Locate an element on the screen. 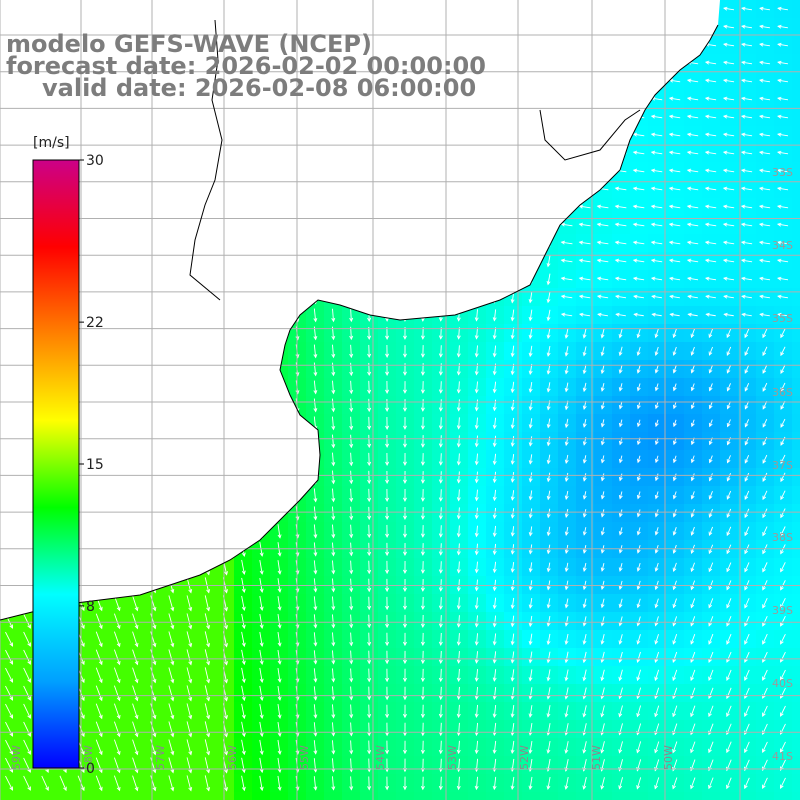  lat-label-38S: 38S is located at coordinates (782, 537).